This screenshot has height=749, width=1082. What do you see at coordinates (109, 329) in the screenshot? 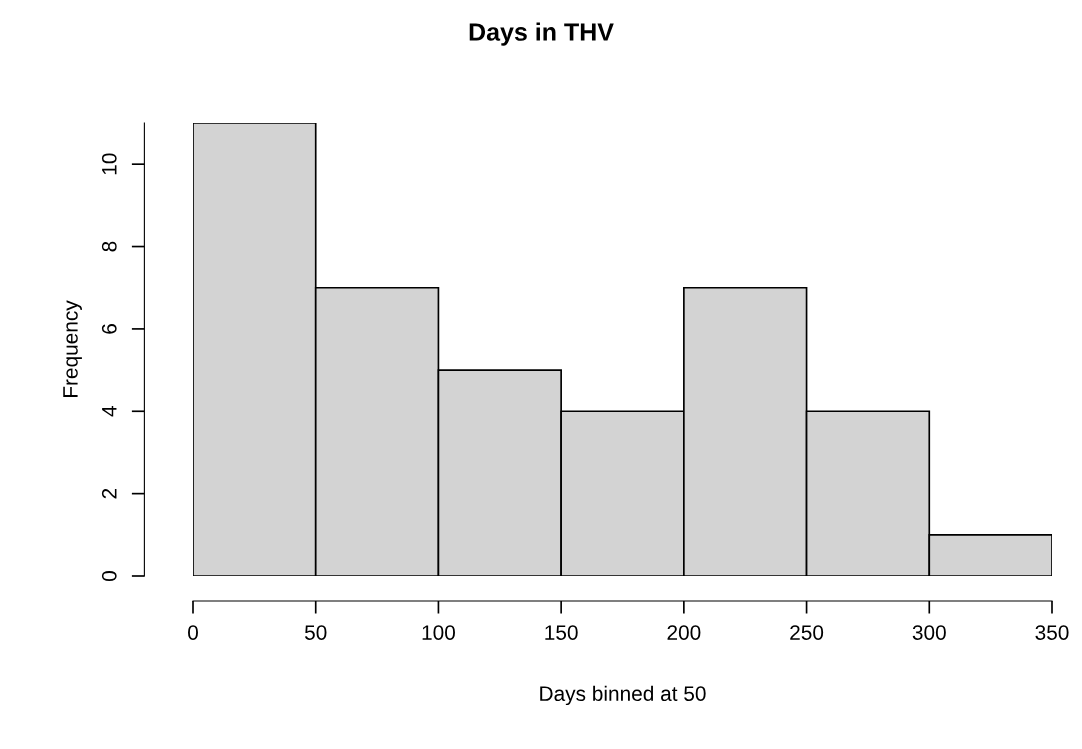
I see `y-tick-label: 6` at bounding box center [109, 329].